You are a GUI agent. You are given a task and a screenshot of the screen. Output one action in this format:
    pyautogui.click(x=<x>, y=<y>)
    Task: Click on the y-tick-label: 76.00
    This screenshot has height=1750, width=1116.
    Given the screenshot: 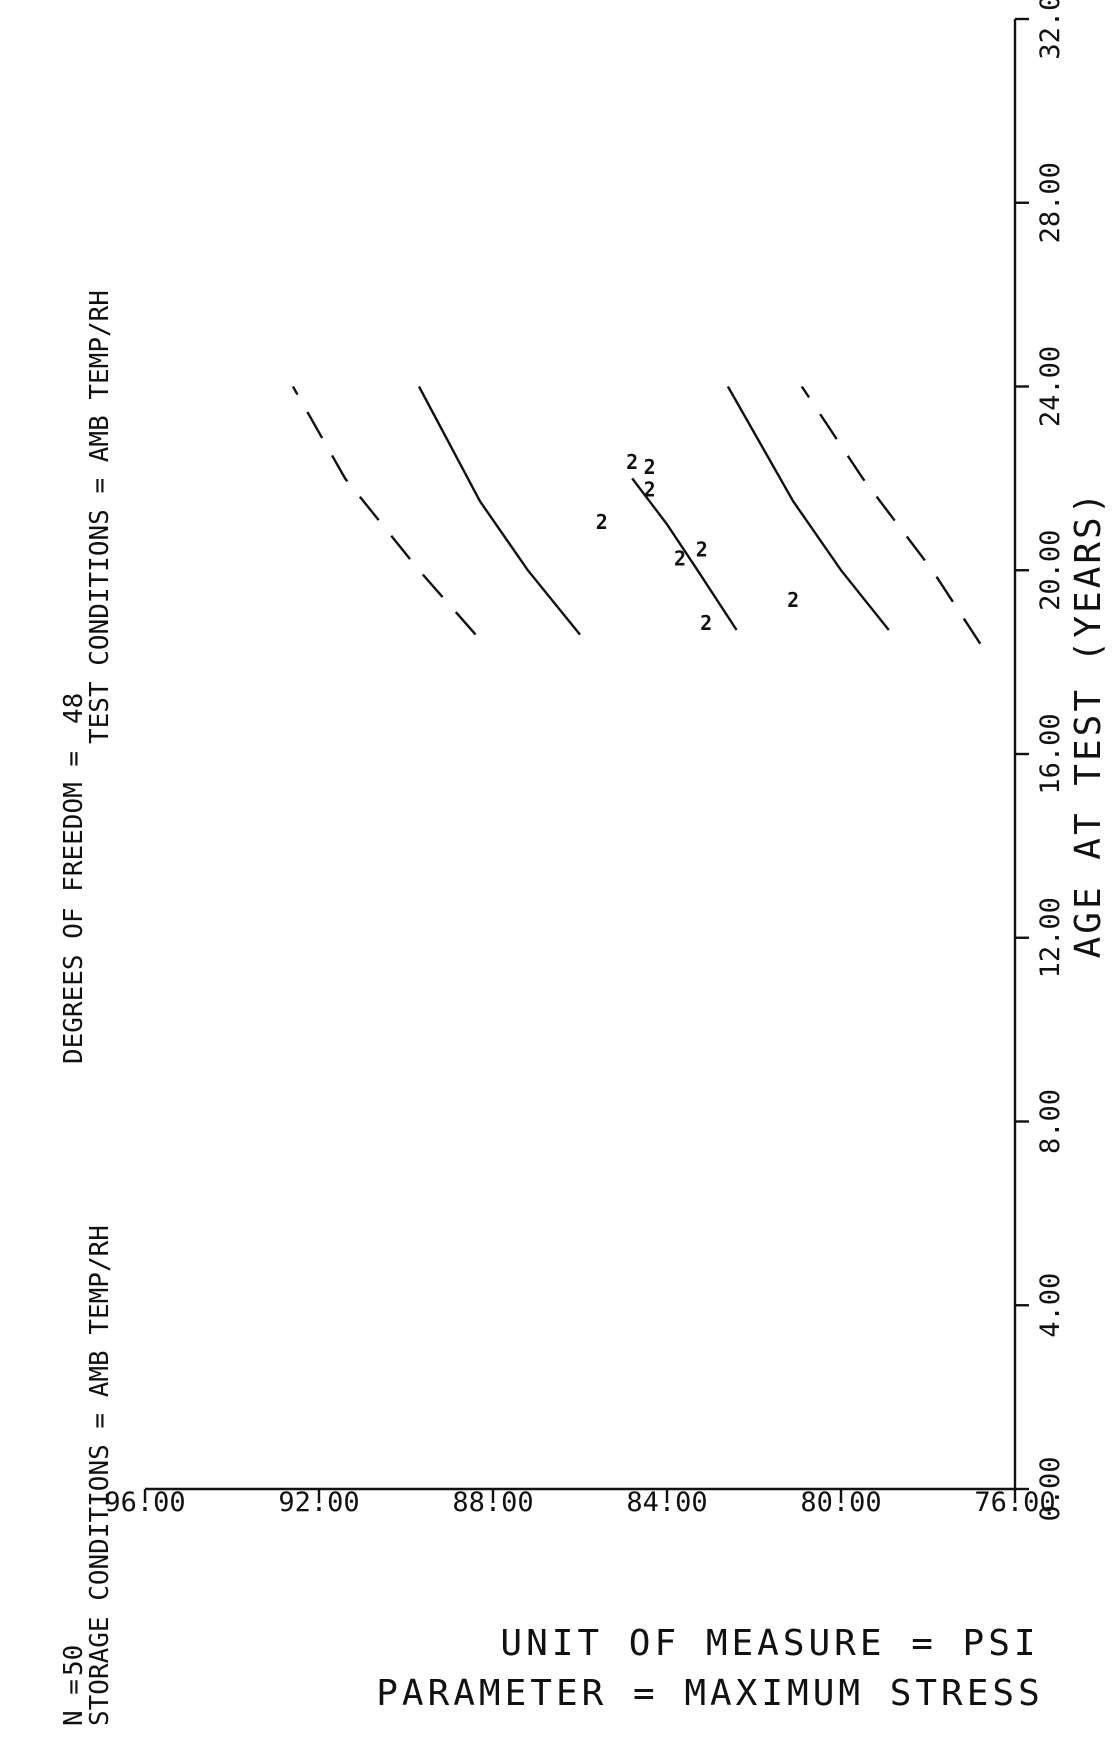 What is the action you would take?
    pyautogui.click(x=1014, y=1502)
    